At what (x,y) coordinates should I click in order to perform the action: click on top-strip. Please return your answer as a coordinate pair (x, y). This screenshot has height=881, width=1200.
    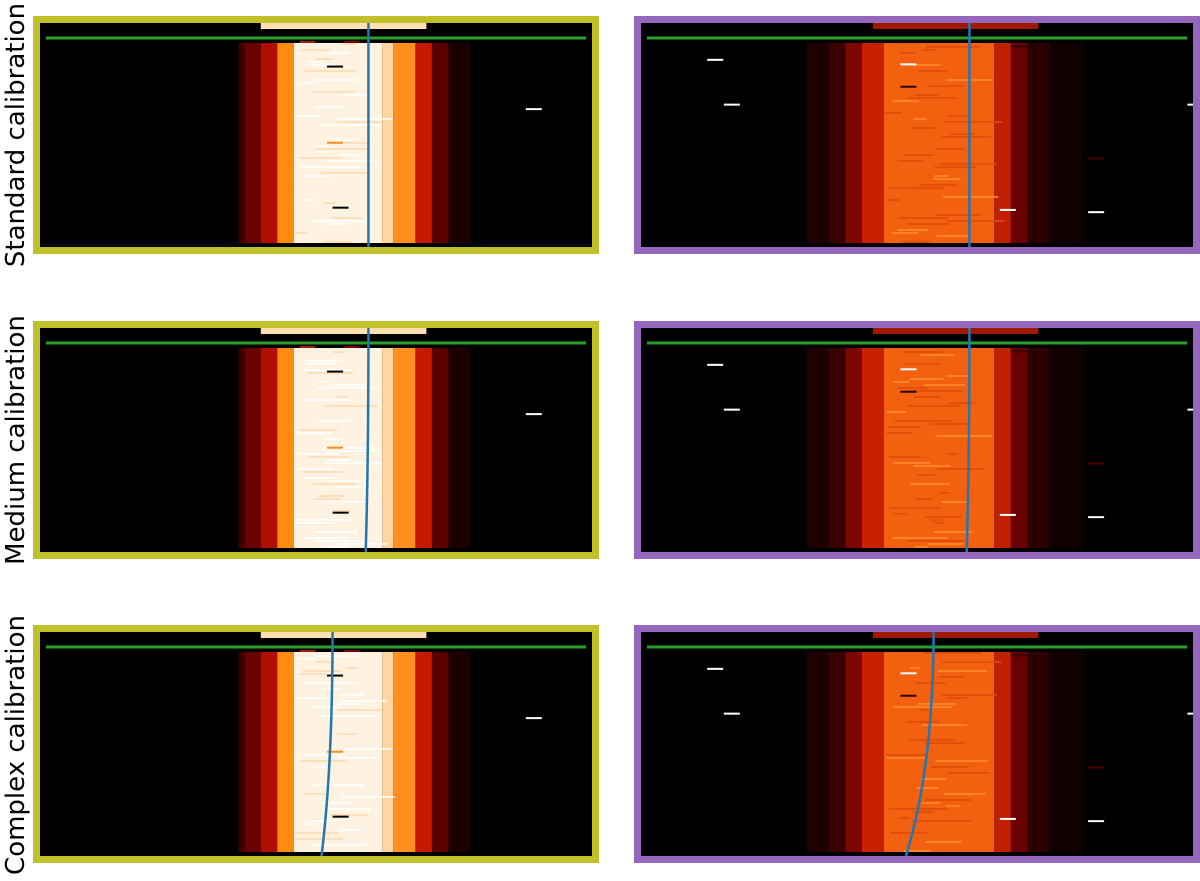
    Looking at the image, I should click on (955, 331).